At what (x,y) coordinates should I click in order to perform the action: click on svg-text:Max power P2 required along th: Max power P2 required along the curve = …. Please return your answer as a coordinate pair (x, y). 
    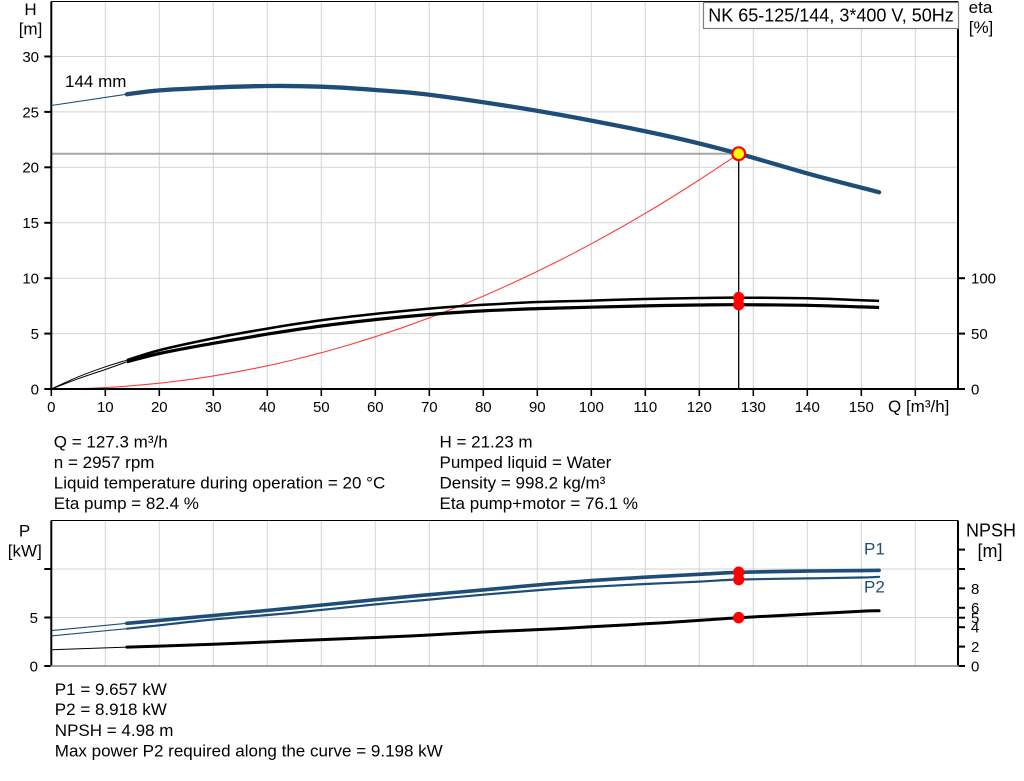
    Looking at the image, I should click on (249, 750).